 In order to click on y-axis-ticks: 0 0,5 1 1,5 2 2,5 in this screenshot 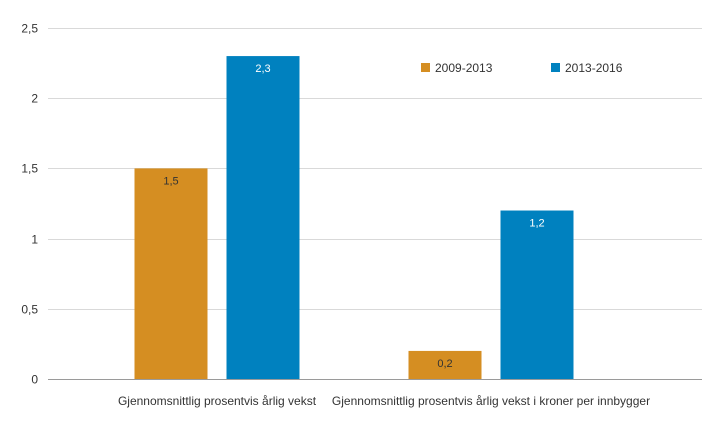, I will do `click(29, 204)`.